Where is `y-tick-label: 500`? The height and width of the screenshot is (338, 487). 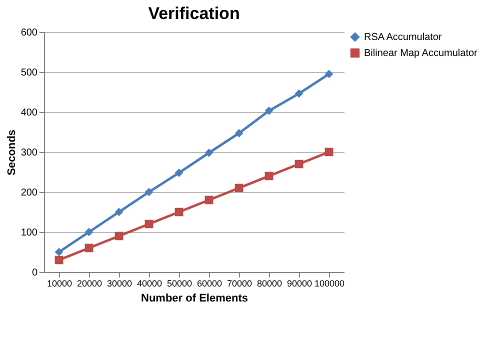 y-tick-label: 500 is located at coordinates (29, 73).